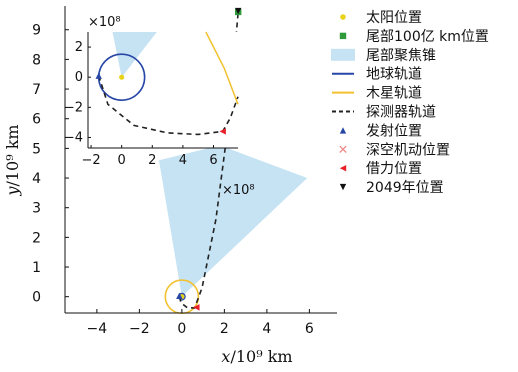  I want to click on legend-item: 尾部100亿 km位置, so click(414, 37).